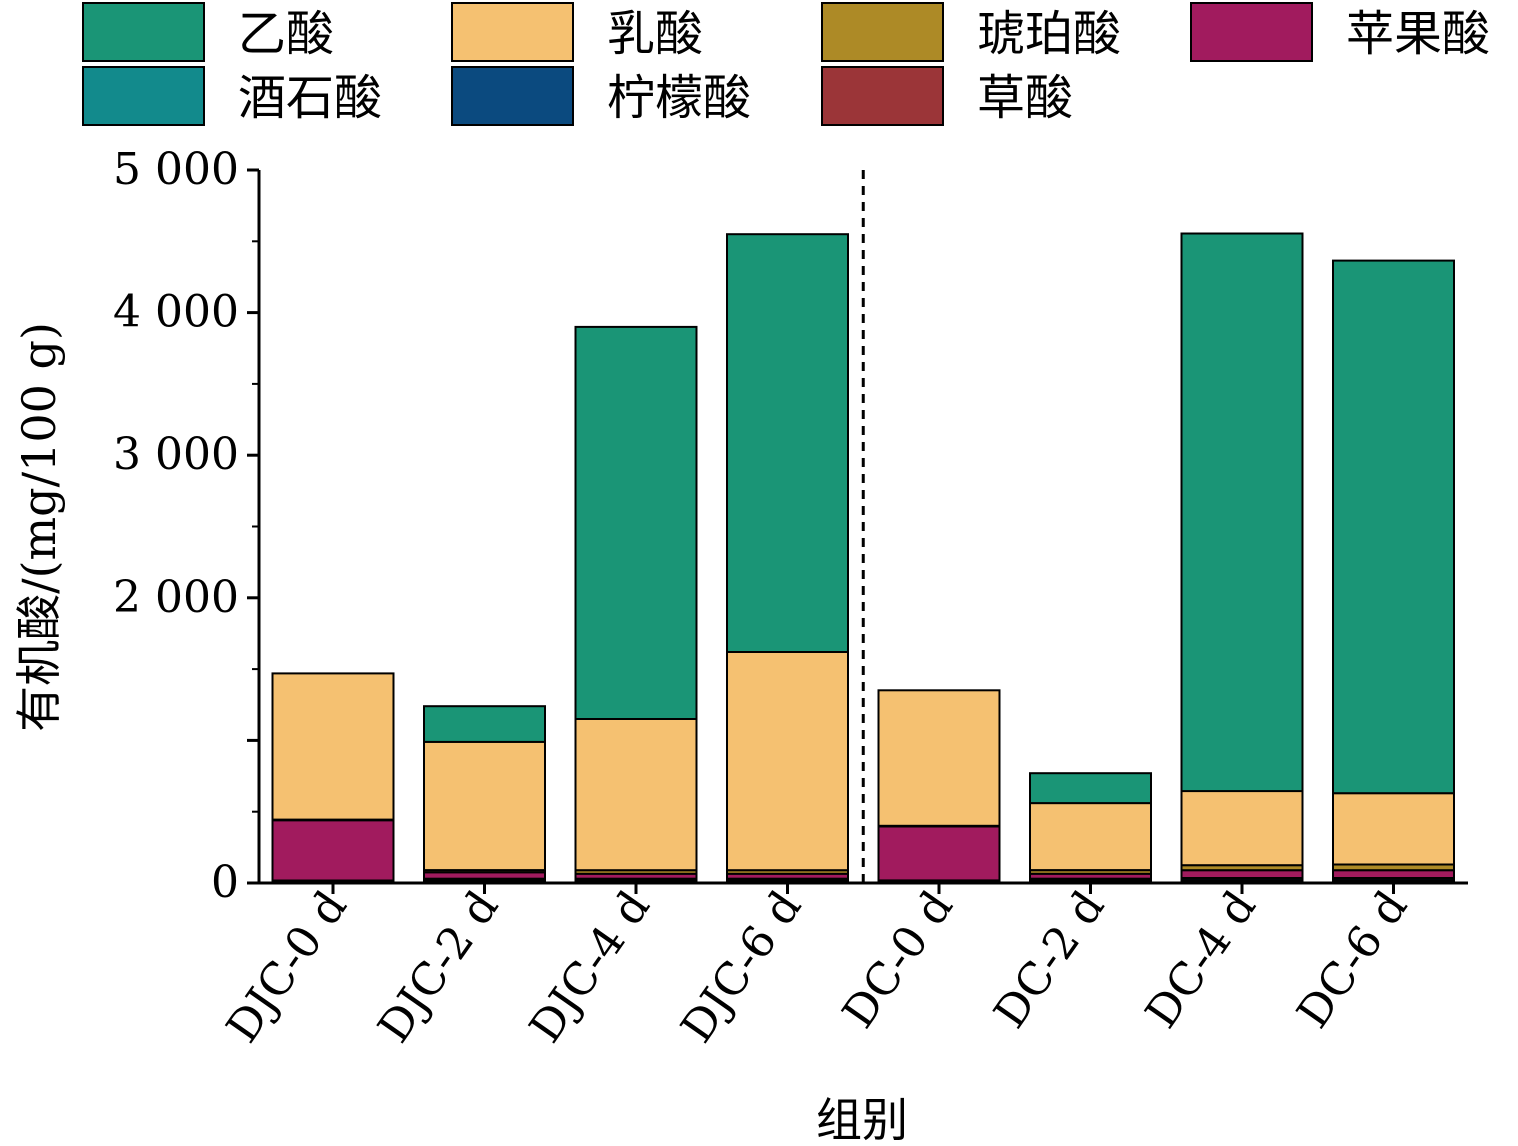 The height and width of the screenshot is (1146, 1518). I want to click on legend-label-3: 苹果酸, so click(1418, 34).